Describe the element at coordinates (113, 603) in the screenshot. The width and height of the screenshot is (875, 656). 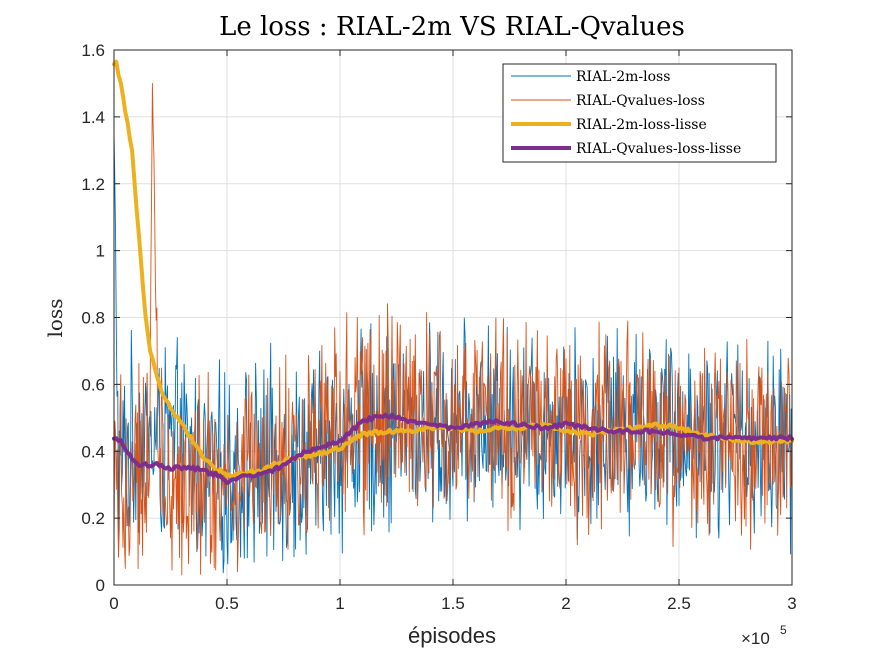
I see `x-tick-label: 0` at that location.